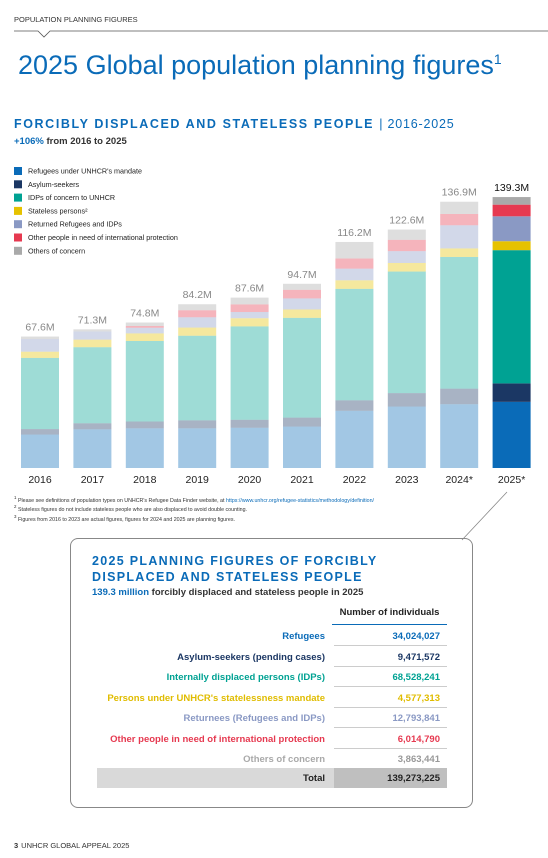 The height and width of the screenshot is (858, 548). Describe the element at coordinates (497, 59) in the screenshot. I see `title-note: 1` at that location.